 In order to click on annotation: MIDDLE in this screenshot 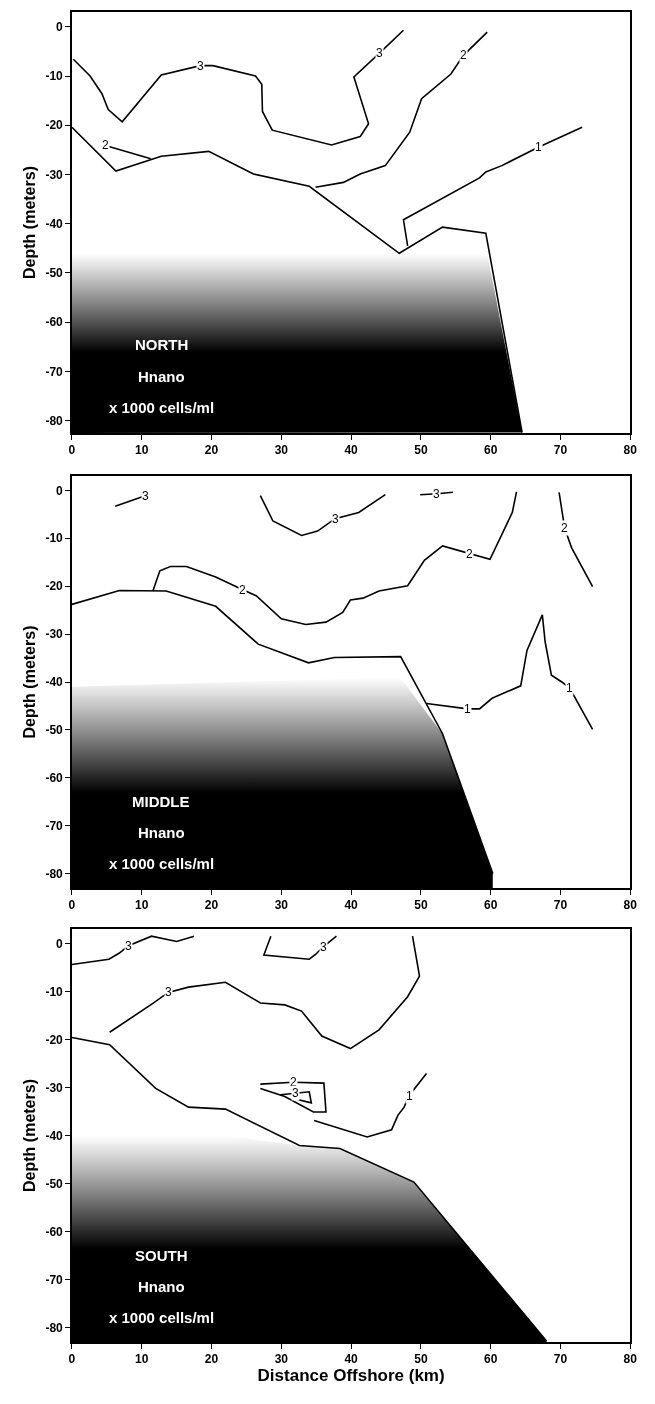, I will do `click(161, 801)`.